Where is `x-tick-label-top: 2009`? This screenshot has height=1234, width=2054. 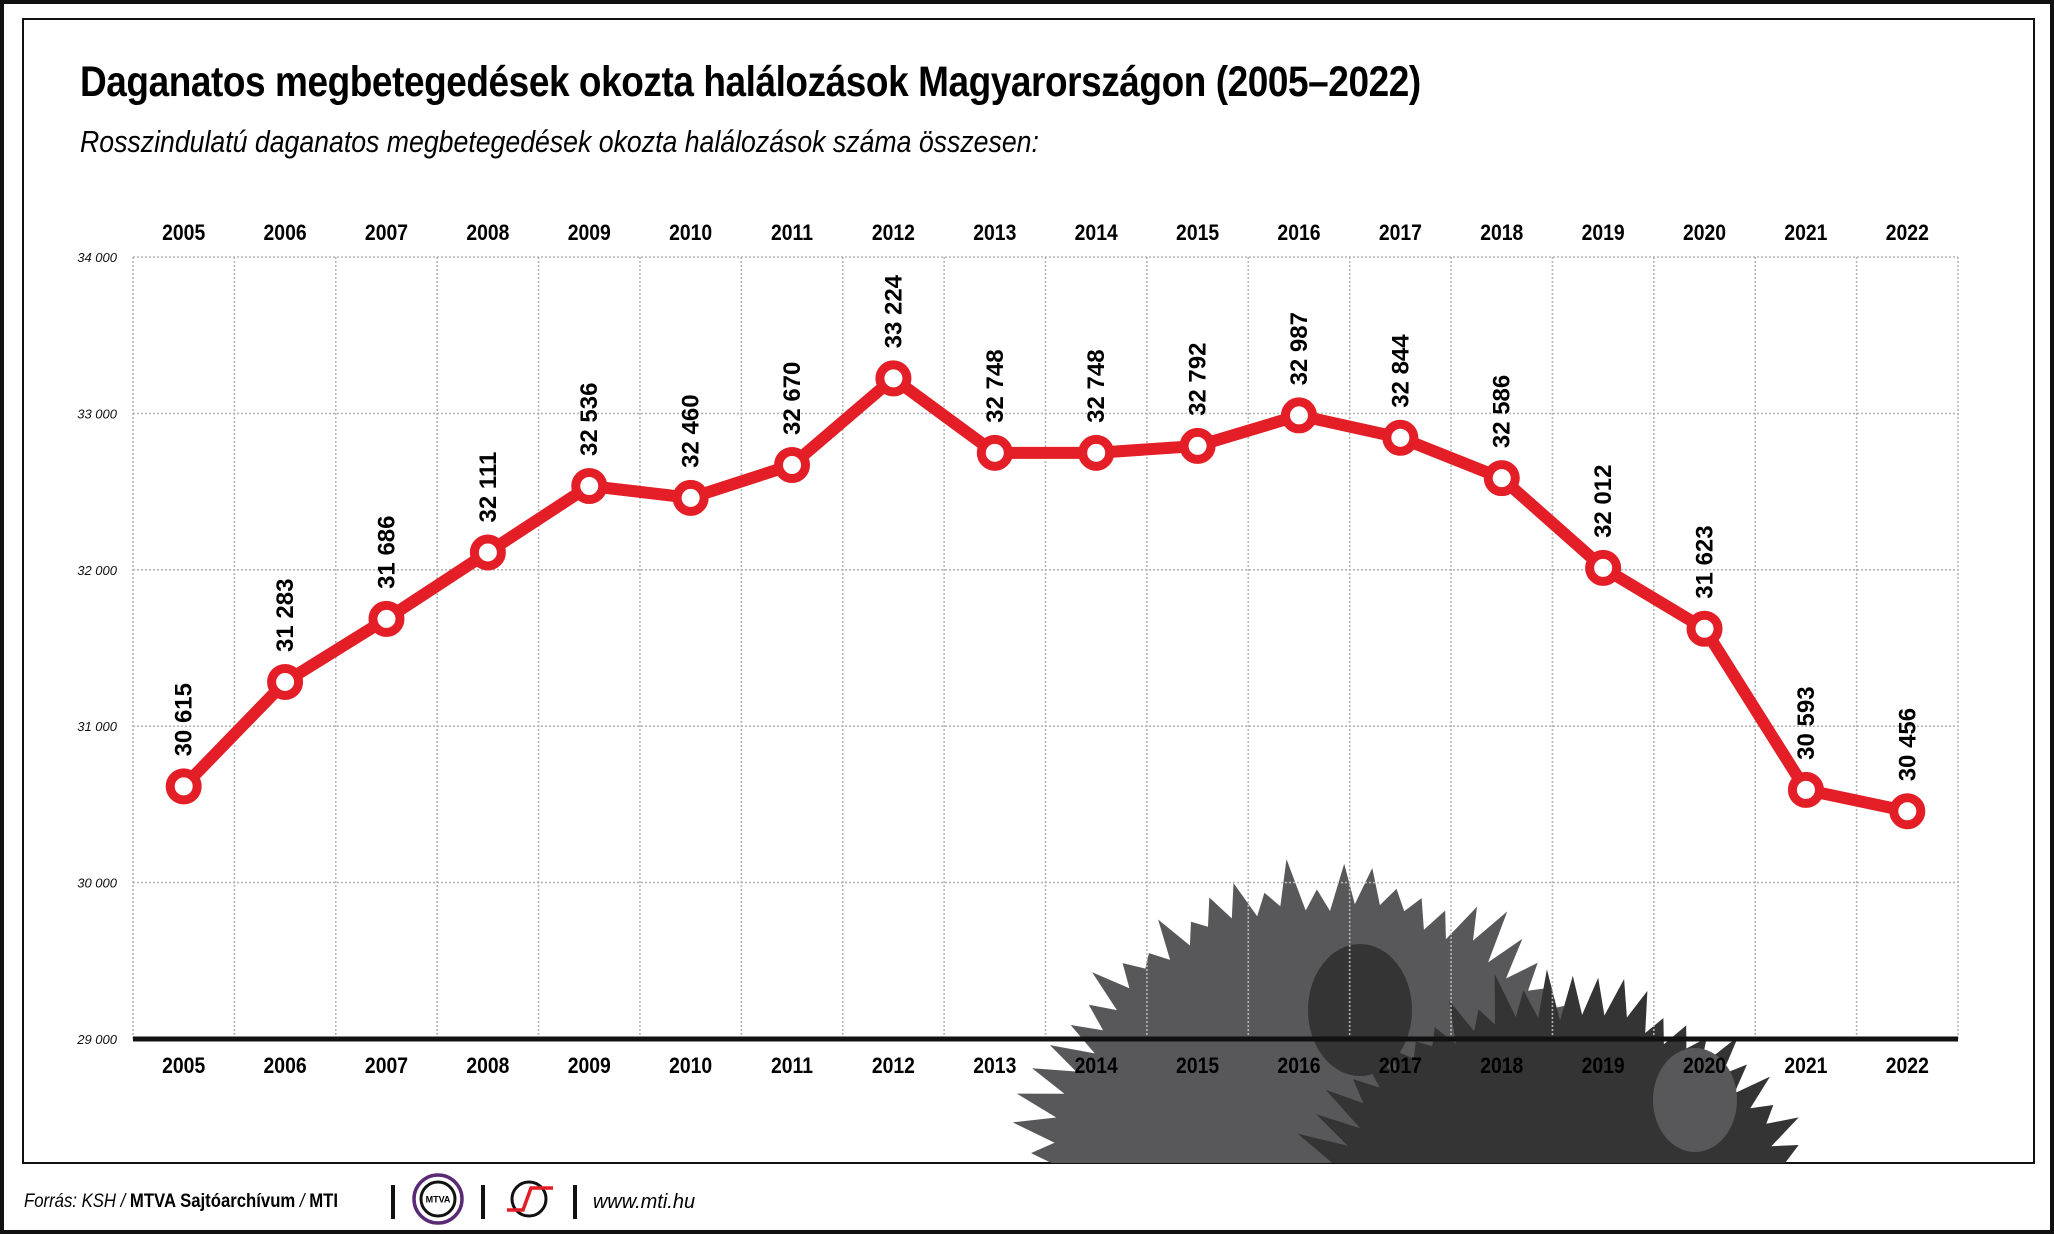 x-tick-label-top: 2009 is located at coordinates (589, 233).